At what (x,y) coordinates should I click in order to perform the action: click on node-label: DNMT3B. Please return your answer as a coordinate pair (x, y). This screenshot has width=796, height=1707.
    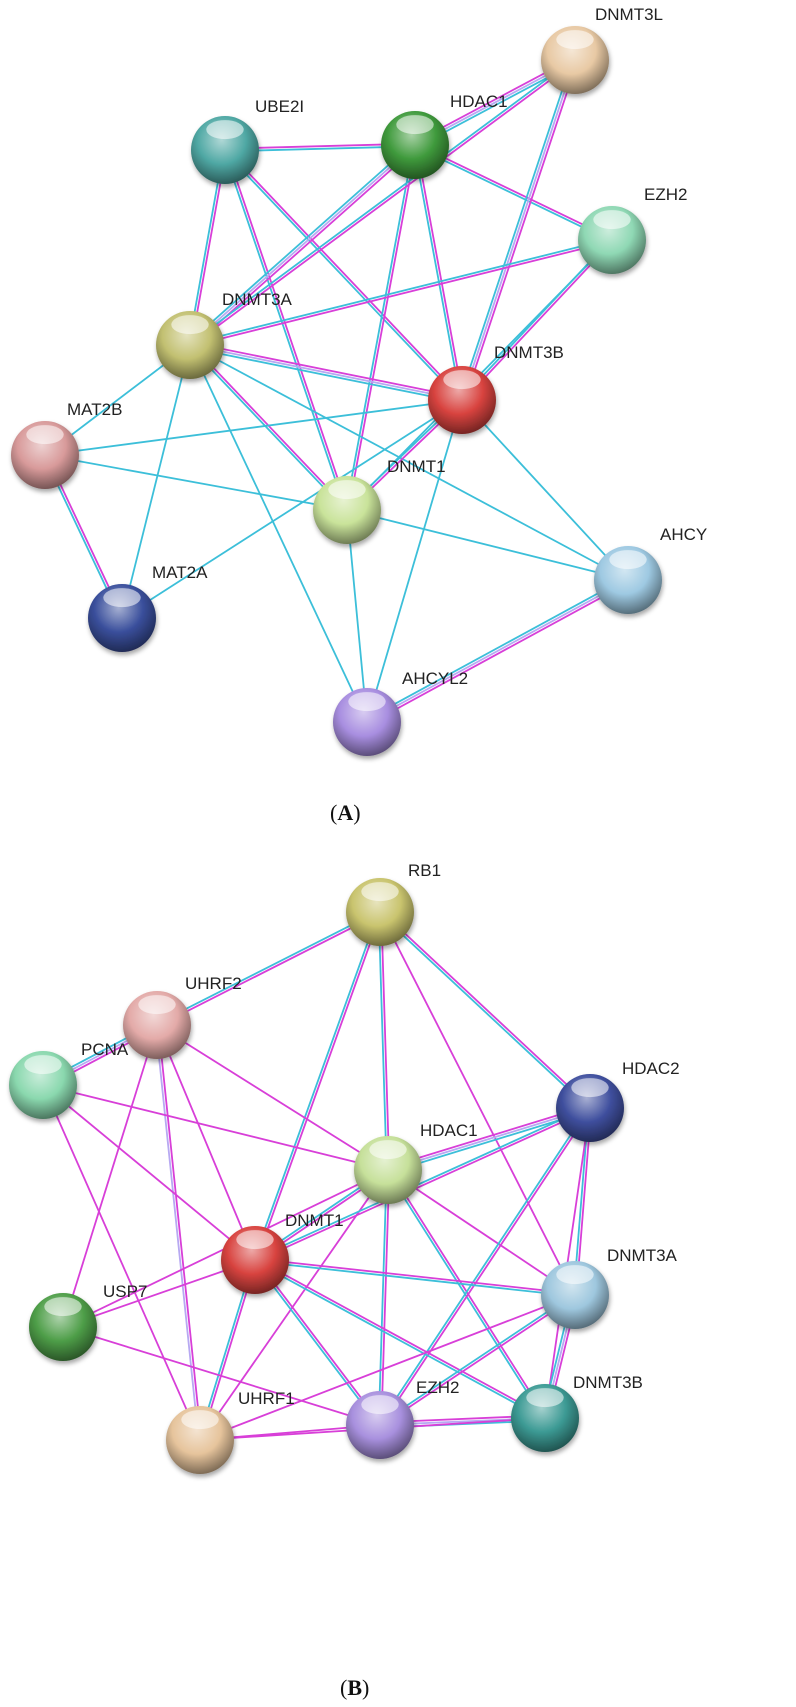
    Looking at the image, I should click on (529, 352).